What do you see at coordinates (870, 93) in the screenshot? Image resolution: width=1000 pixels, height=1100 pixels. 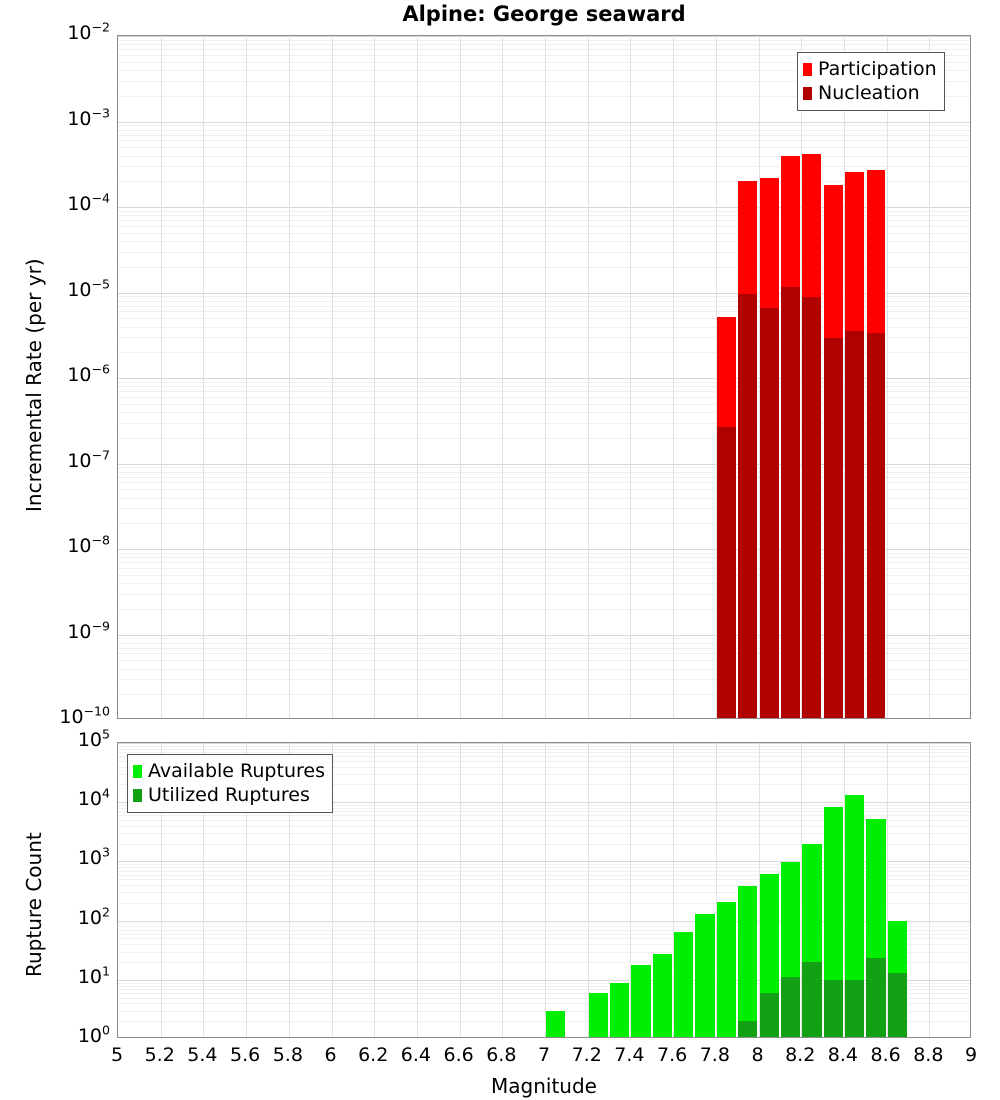 I see `legend-item-nucleation: Nucleation` at bounding box center [870, 93].